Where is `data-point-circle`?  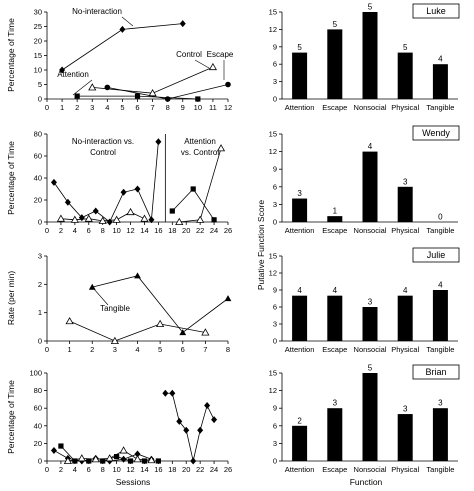
data-point-circle is located at coordinates (228, 84).